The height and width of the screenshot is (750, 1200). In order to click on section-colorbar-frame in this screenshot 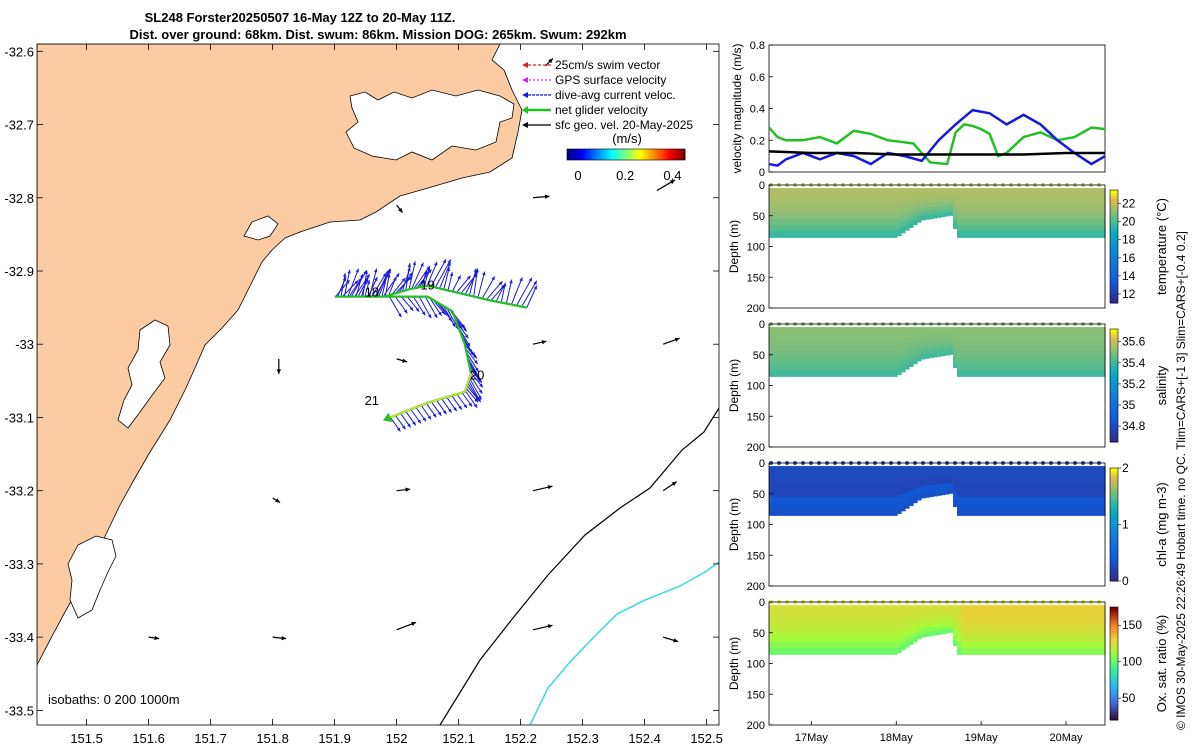, I will do `click(1114, 385)`.